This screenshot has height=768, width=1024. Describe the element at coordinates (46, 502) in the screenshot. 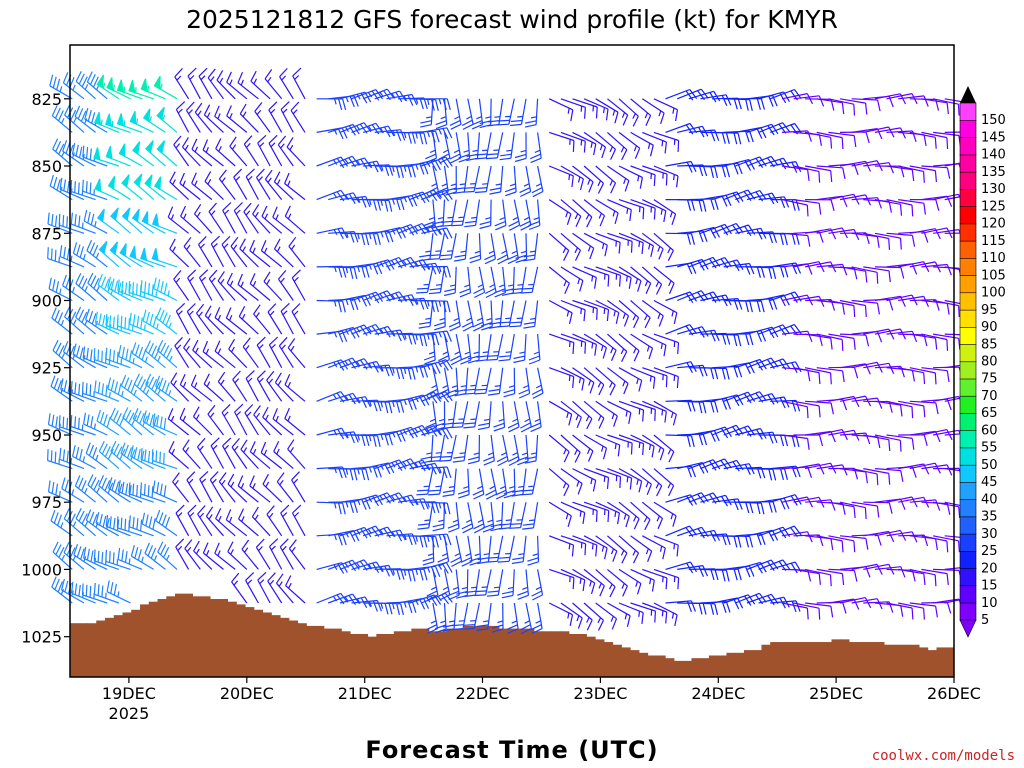

I see `y-tick-label: 975` at that location.